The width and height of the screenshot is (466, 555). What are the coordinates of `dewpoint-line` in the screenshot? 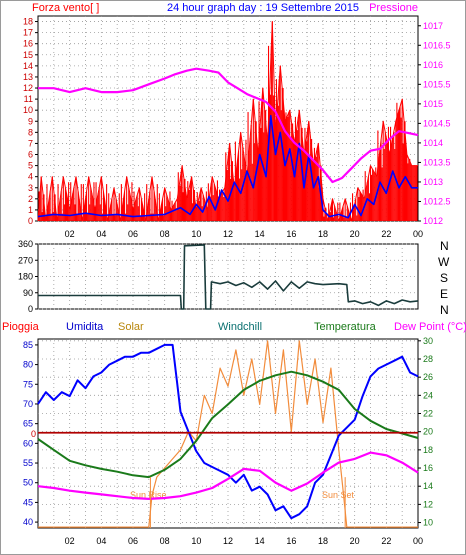 It's located at (228, 475).